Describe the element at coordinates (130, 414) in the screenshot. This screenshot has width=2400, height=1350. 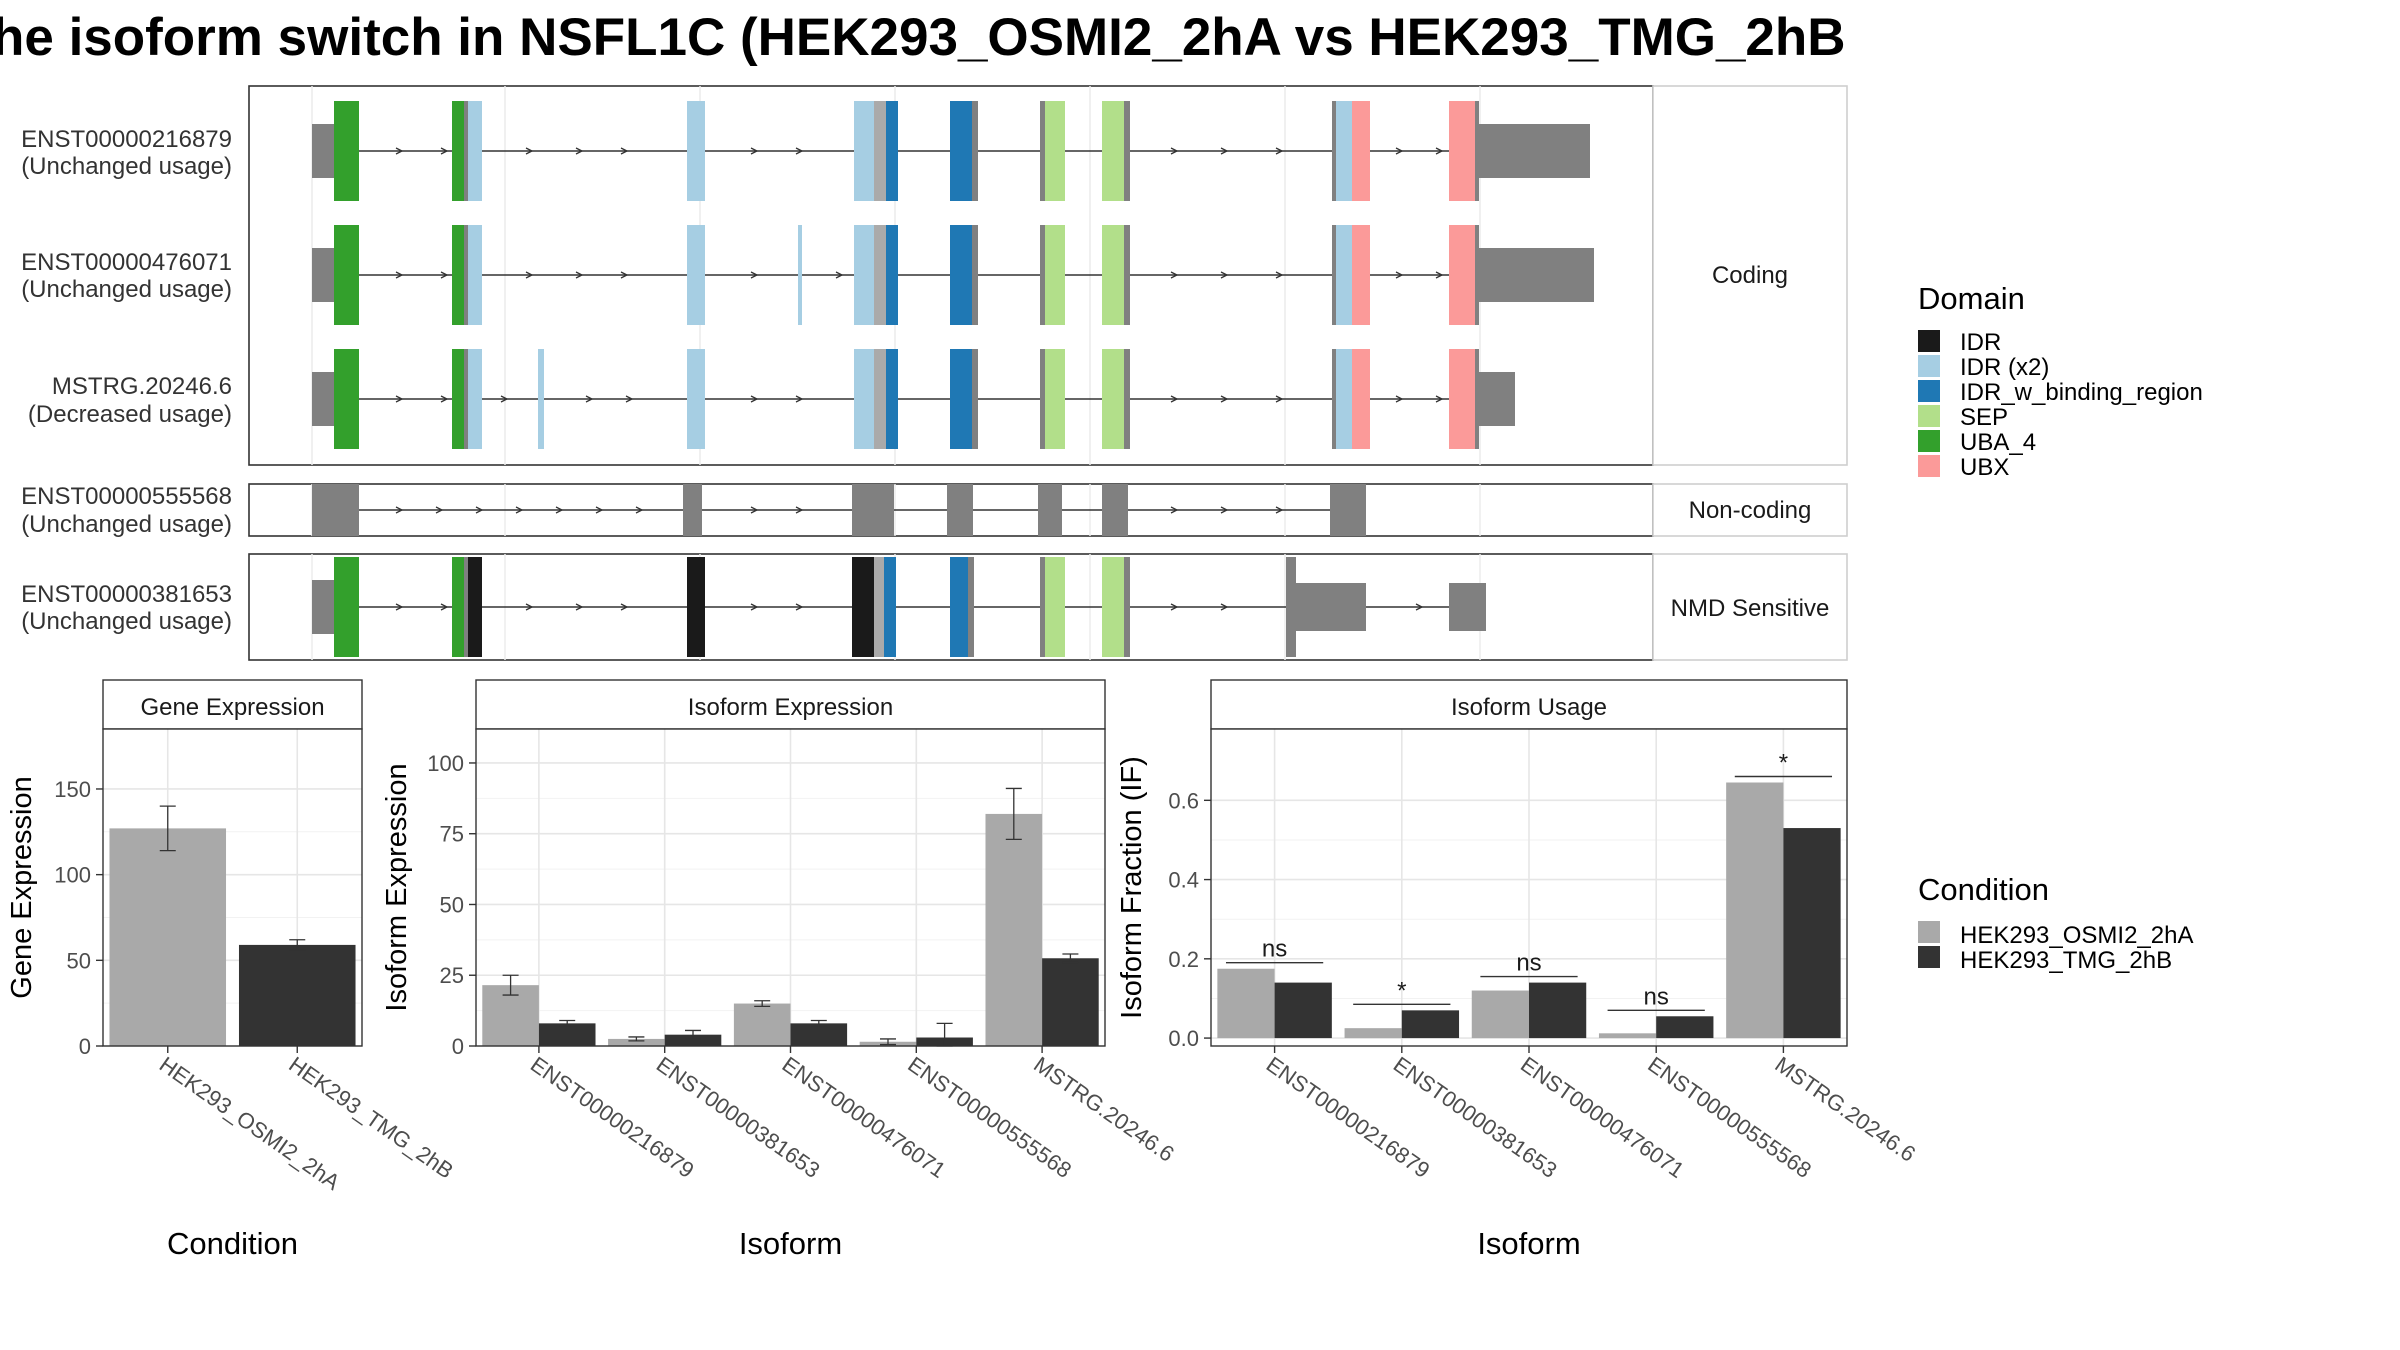
I see `isoform-label-3-usage: (Decreased usage)` at that location.